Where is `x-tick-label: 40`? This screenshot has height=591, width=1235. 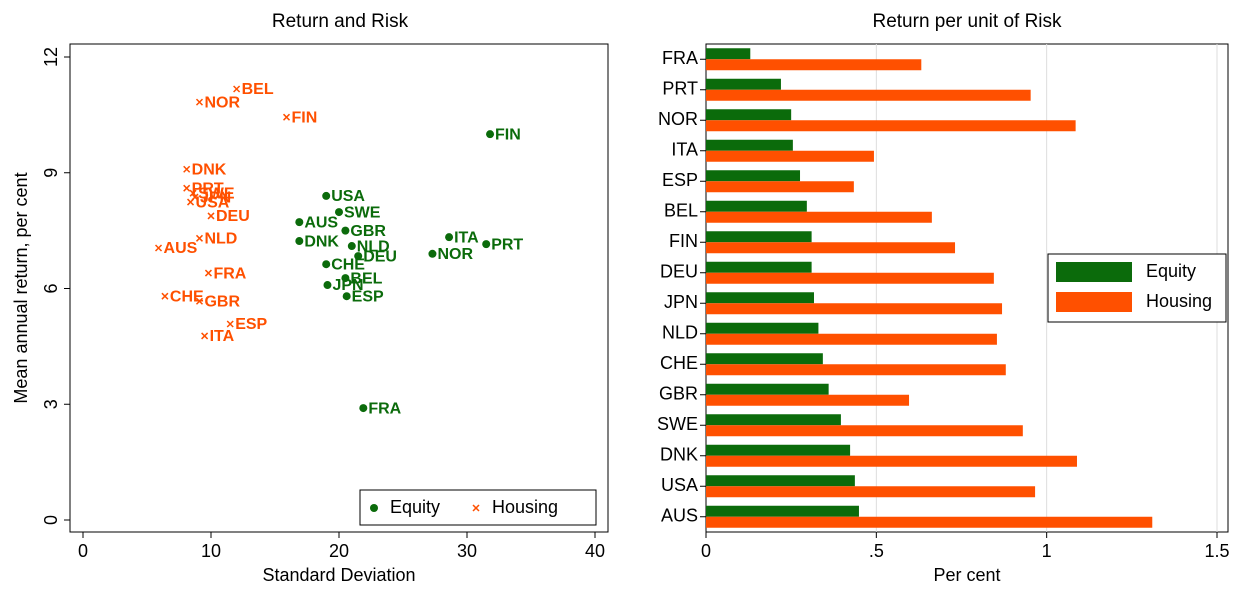 x-tick-label: 40 is located at coordinates (595, 551).